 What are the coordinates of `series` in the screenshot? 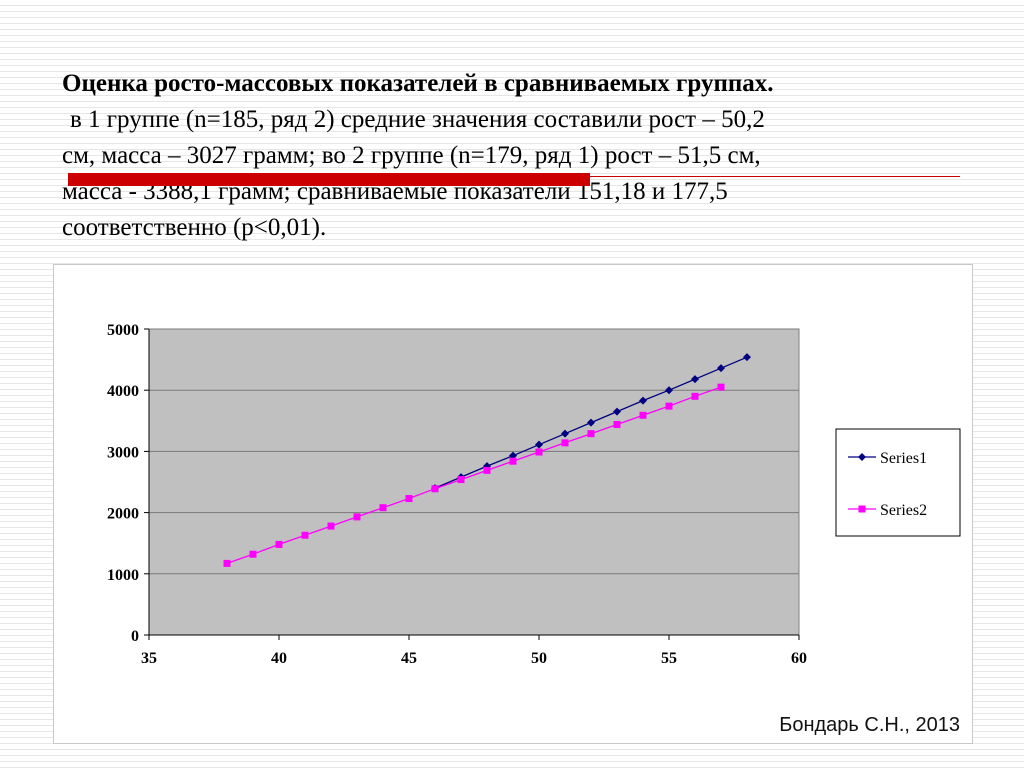 It's located at (487, 460).